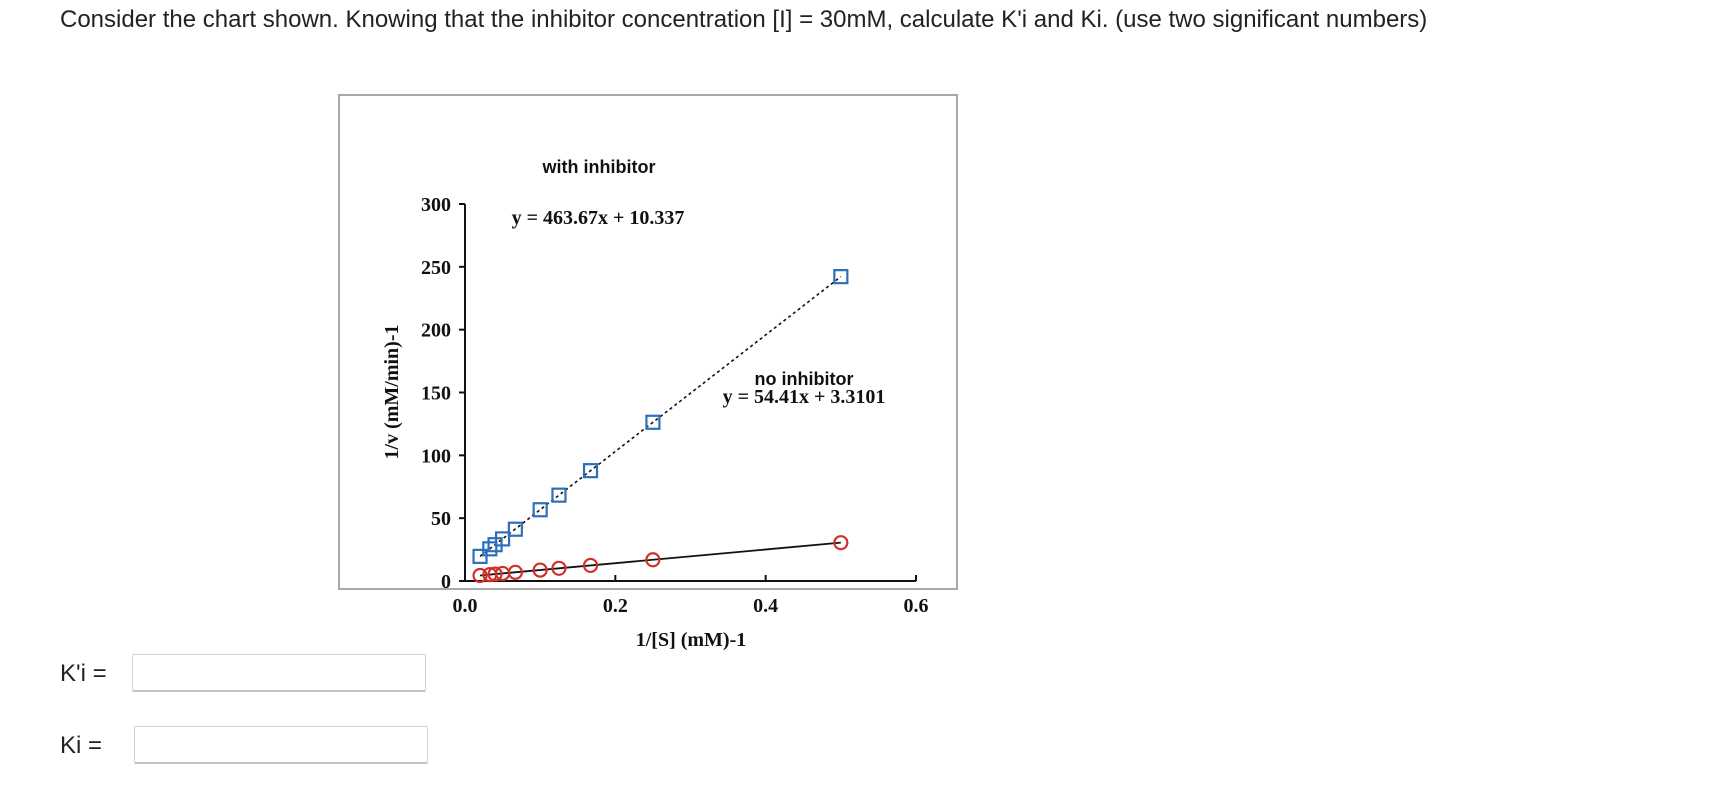 The width and height of the screenshot is (1722, 788). I want to click on equation-with-inhibitor: y = 463.67x + 10.337, so click(598, 218).